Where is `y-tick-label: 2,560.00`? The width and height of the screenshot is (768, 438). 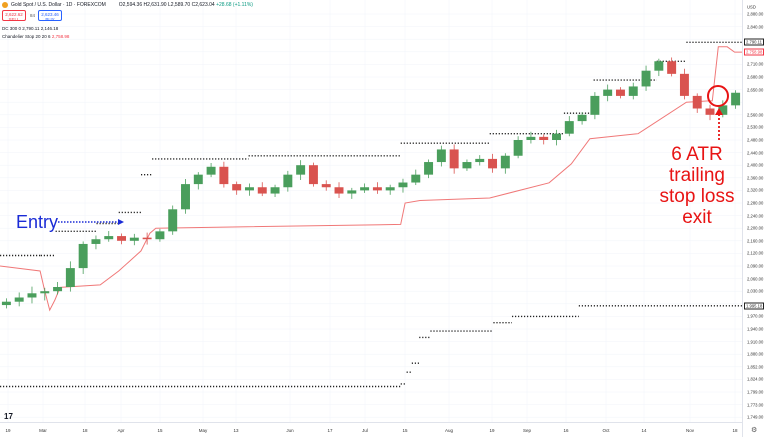 y-tick-label: 2,560.00 is located at coordinates (755, 115).